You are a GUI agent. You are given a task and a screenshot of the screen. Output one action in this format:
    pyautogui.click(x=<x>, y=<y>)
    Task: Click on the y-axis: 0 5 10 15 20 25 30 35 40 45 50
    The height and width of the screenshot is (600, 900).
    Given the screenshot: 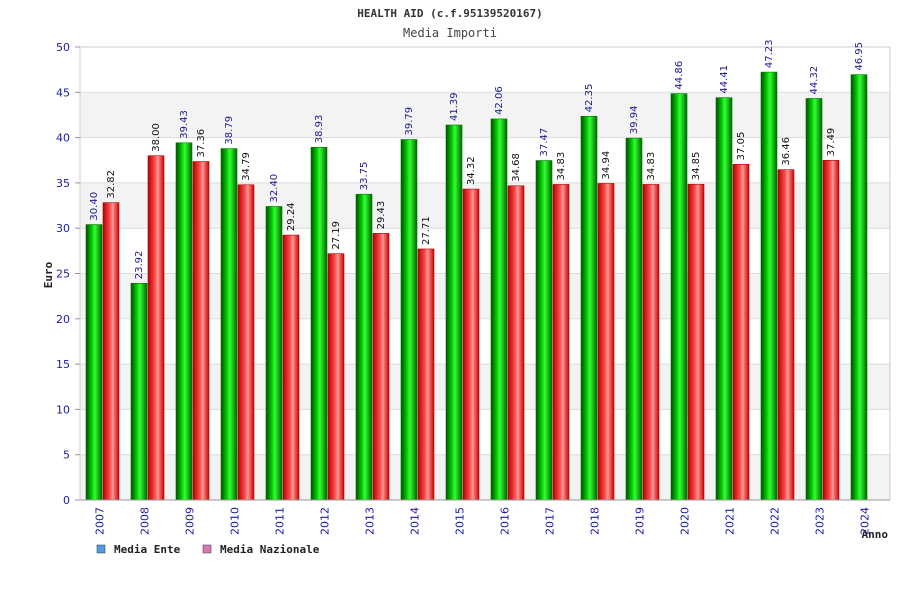 What is the action you would take?
    pyautogui.click(x=68, y=274)
    